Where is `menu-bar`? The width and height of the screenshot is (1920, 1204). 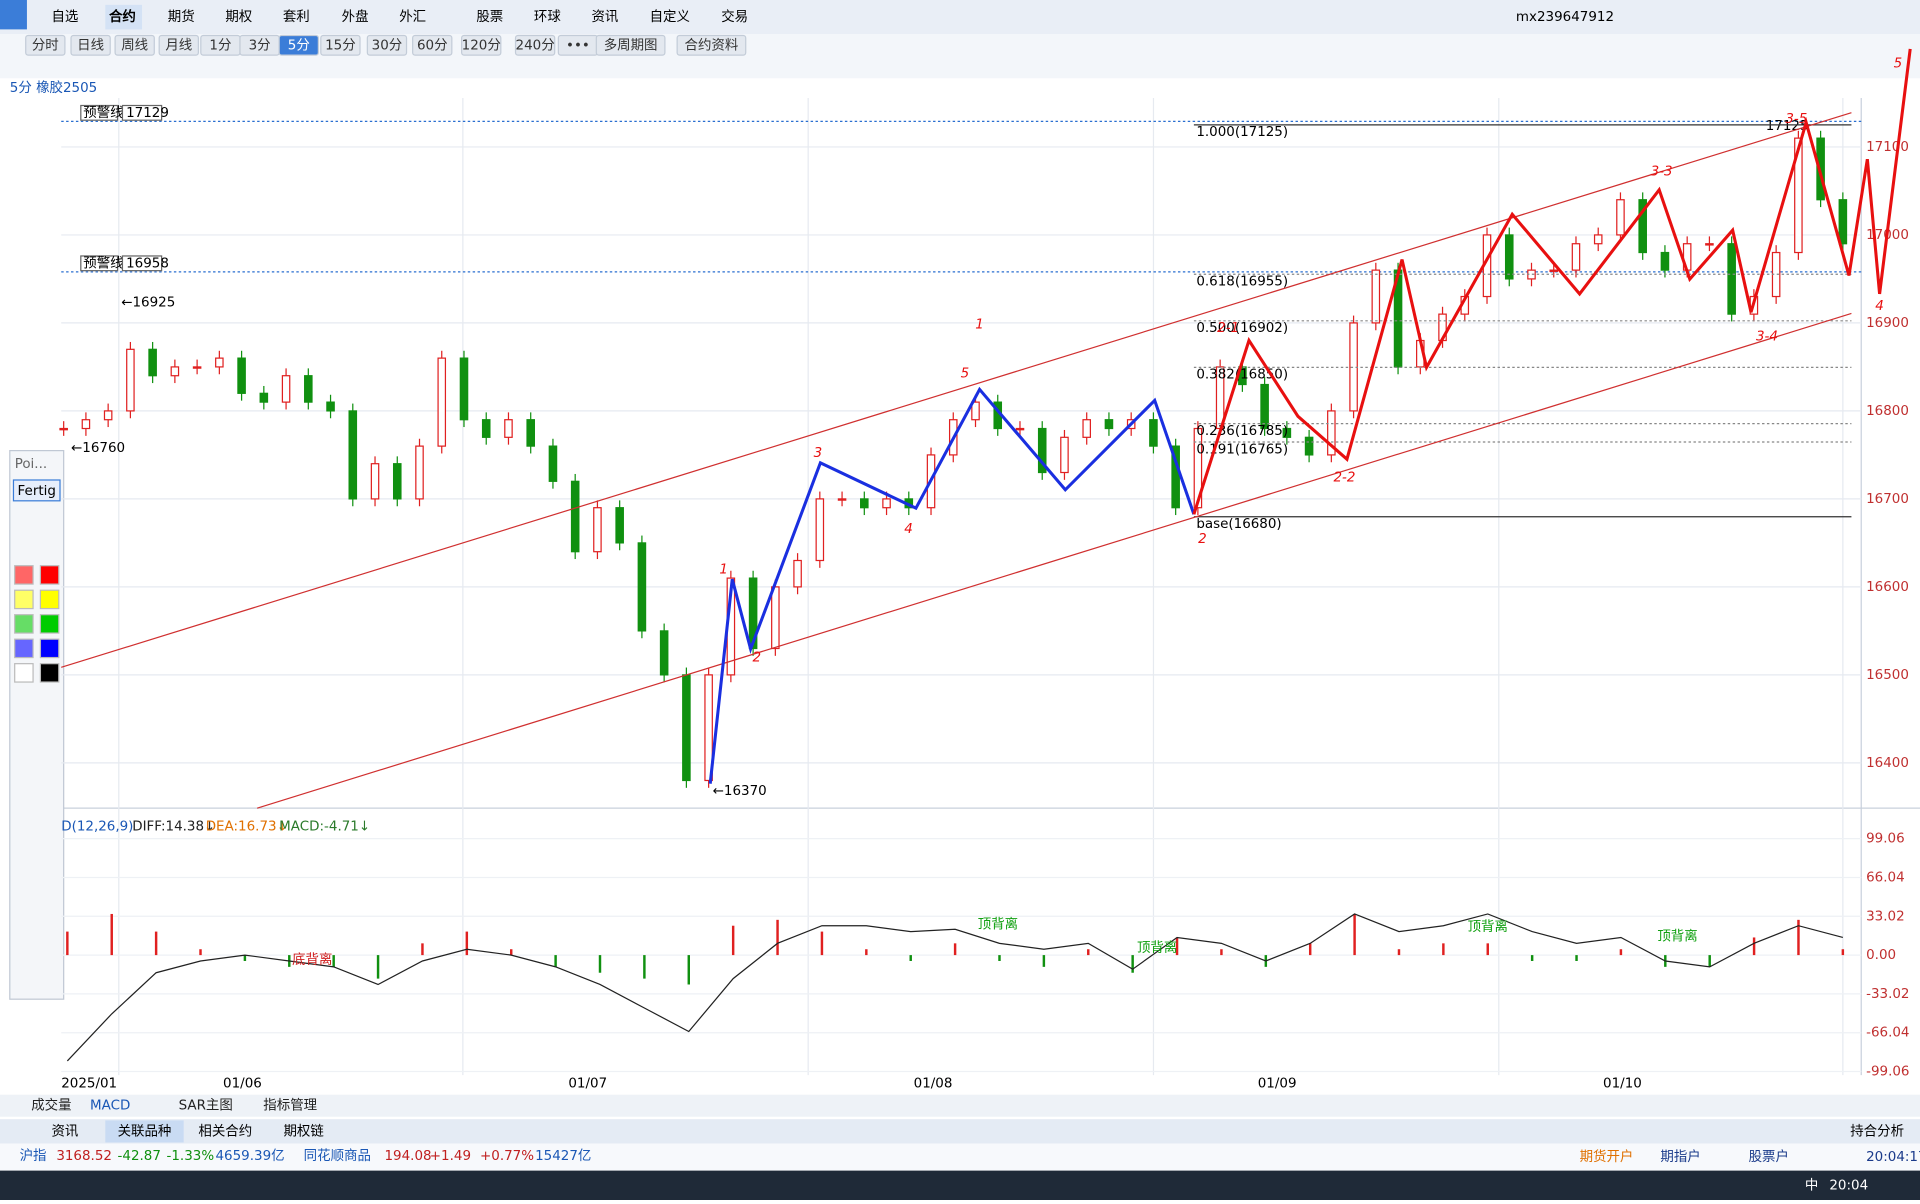
menu-bar is located at coordinates (960, 17).